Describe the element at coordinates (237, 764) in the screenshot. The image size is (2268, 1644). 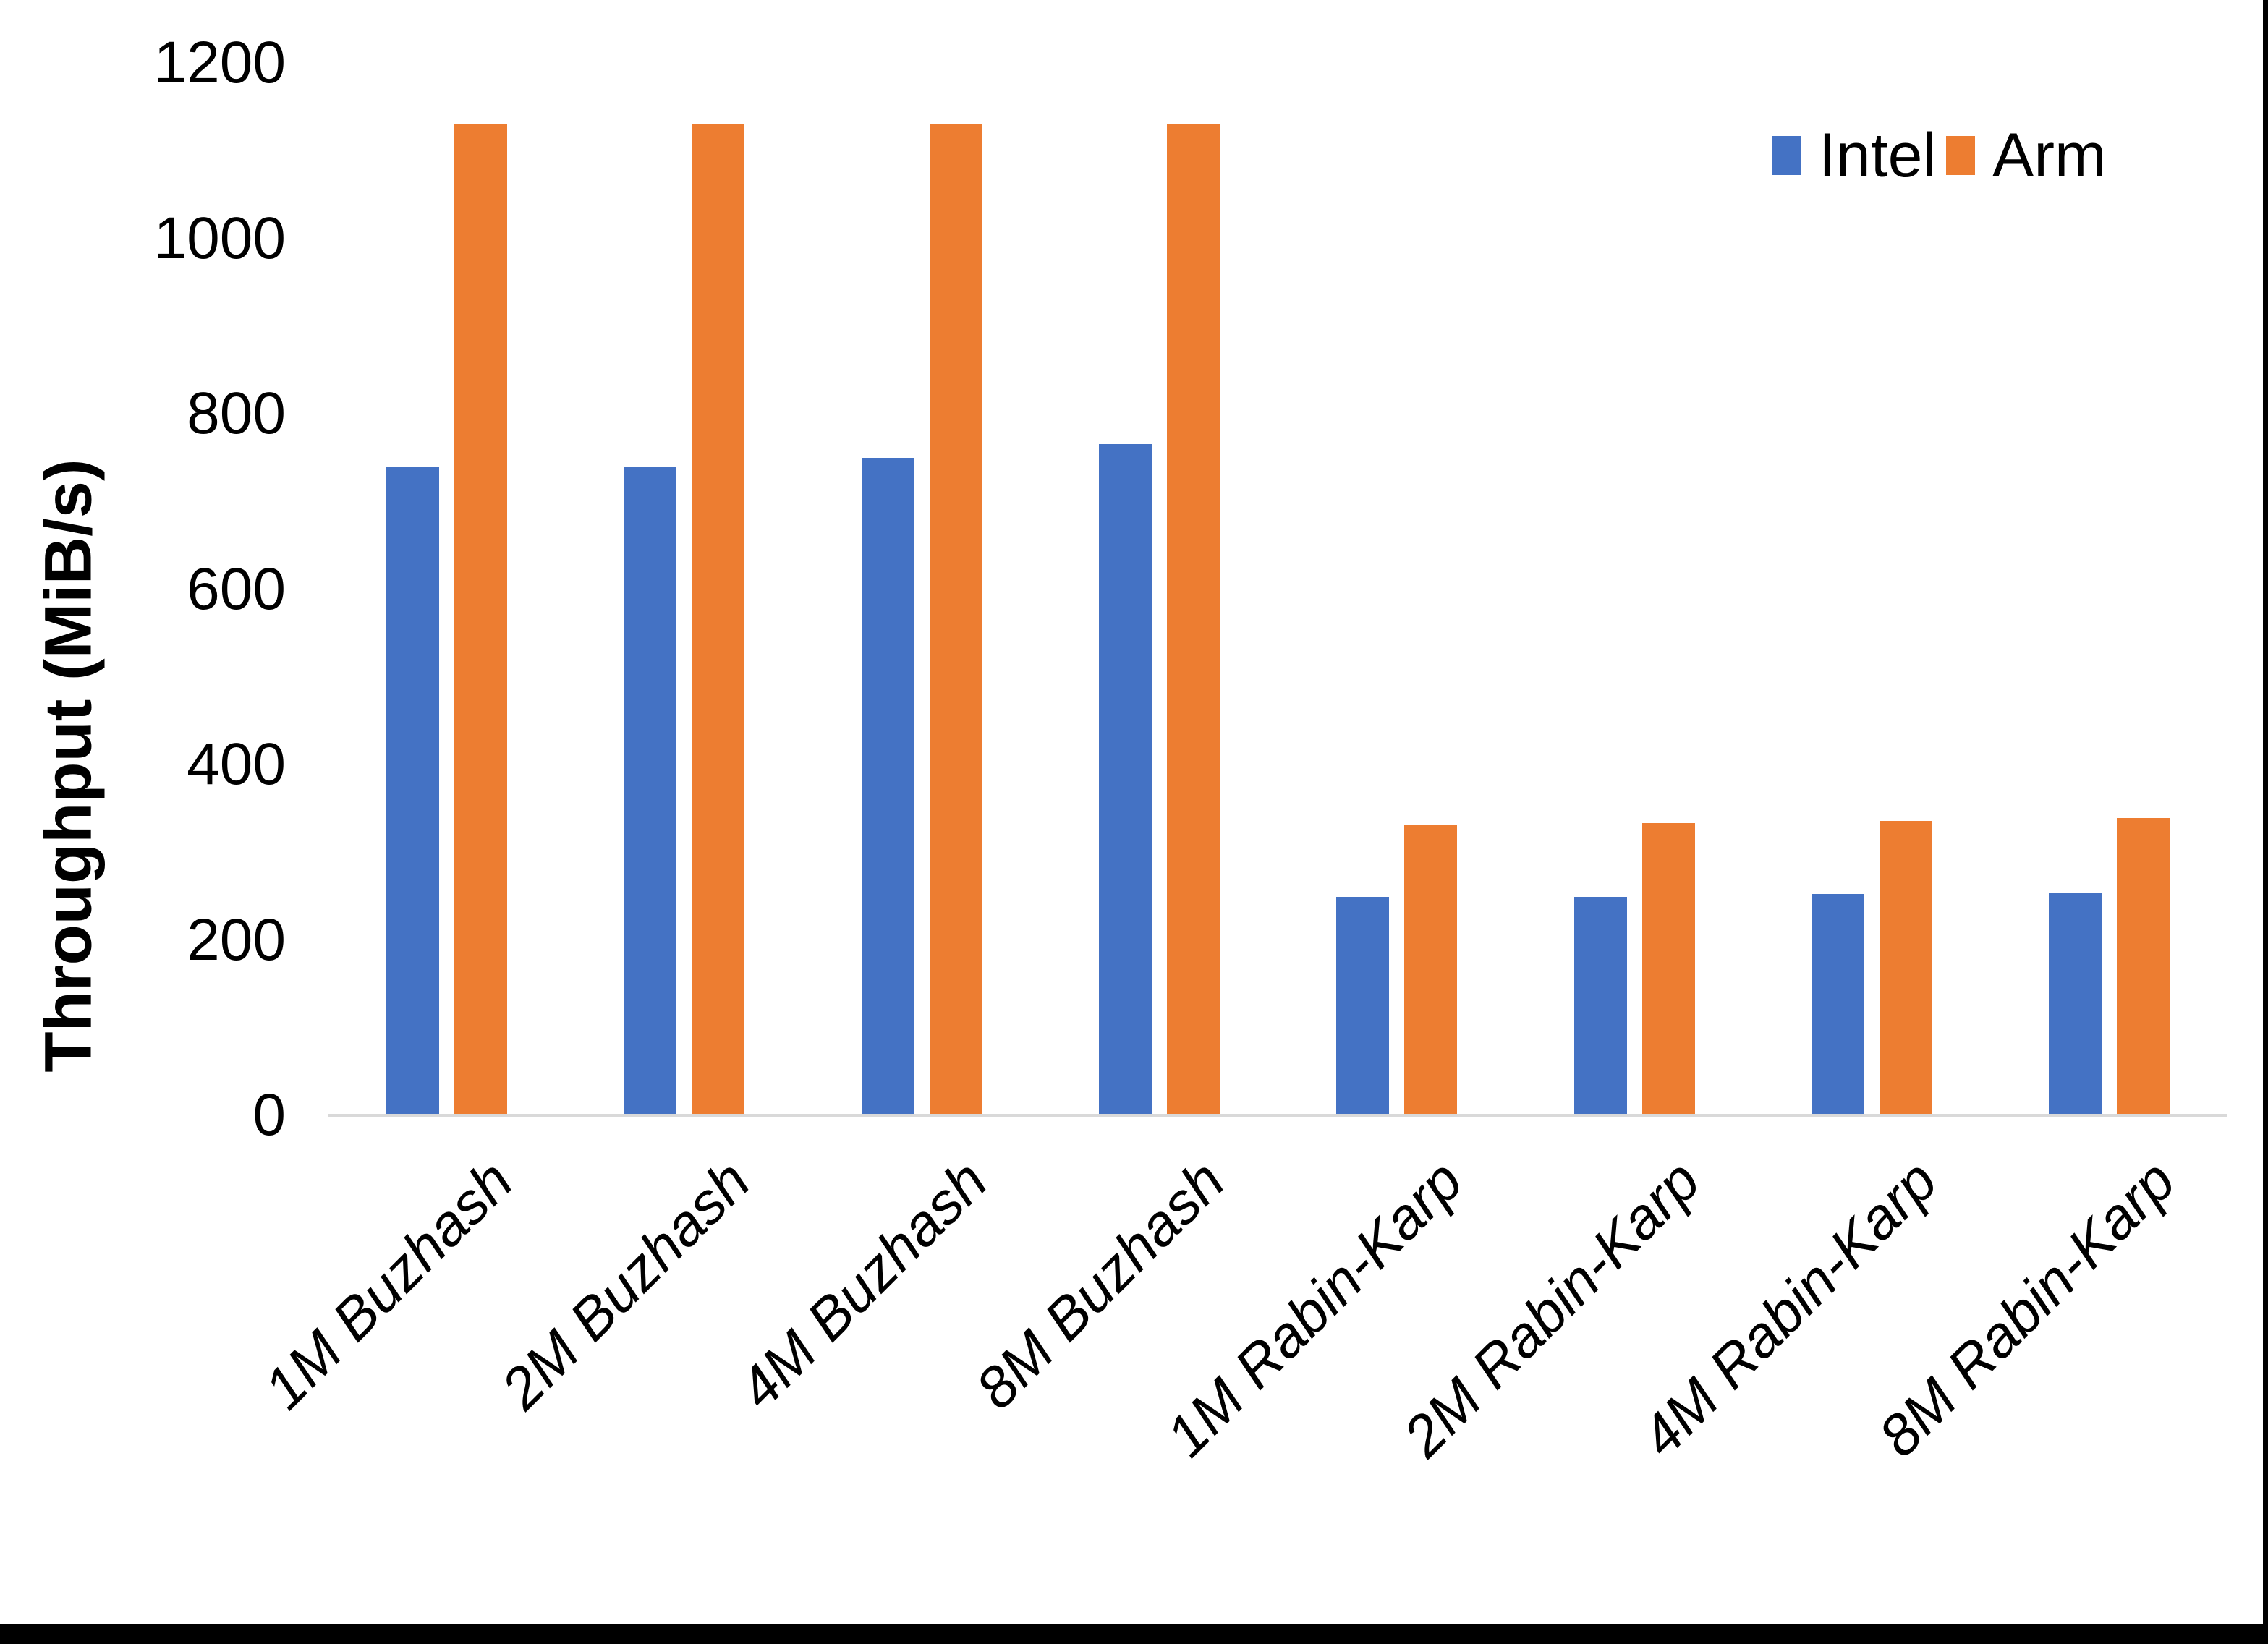
I see `y-tick-label-400: 400` at that location.